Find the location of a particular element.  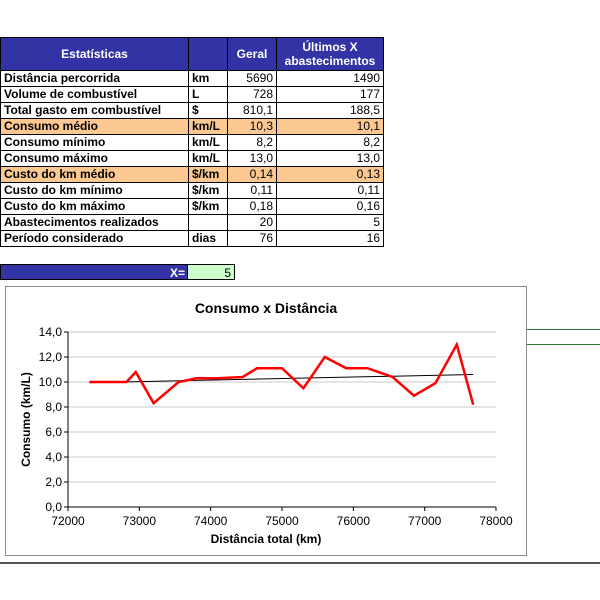

x-axis-label: Distância total (km) is located at coordinates (266, 539).